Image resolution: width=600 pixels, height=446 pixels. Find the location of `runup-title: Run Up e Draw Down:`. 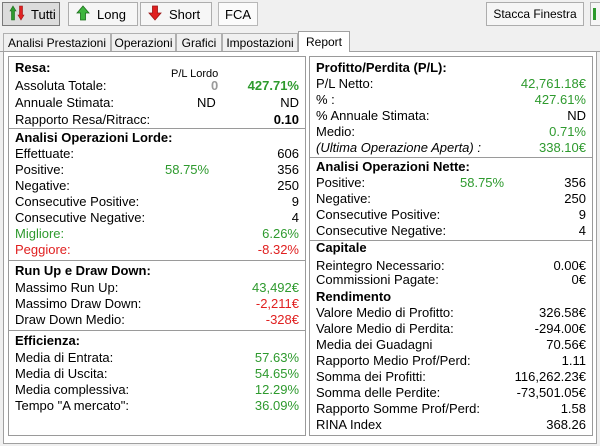

runup-title: Run Up e Draw Down: is located at coordinates (83, 270).